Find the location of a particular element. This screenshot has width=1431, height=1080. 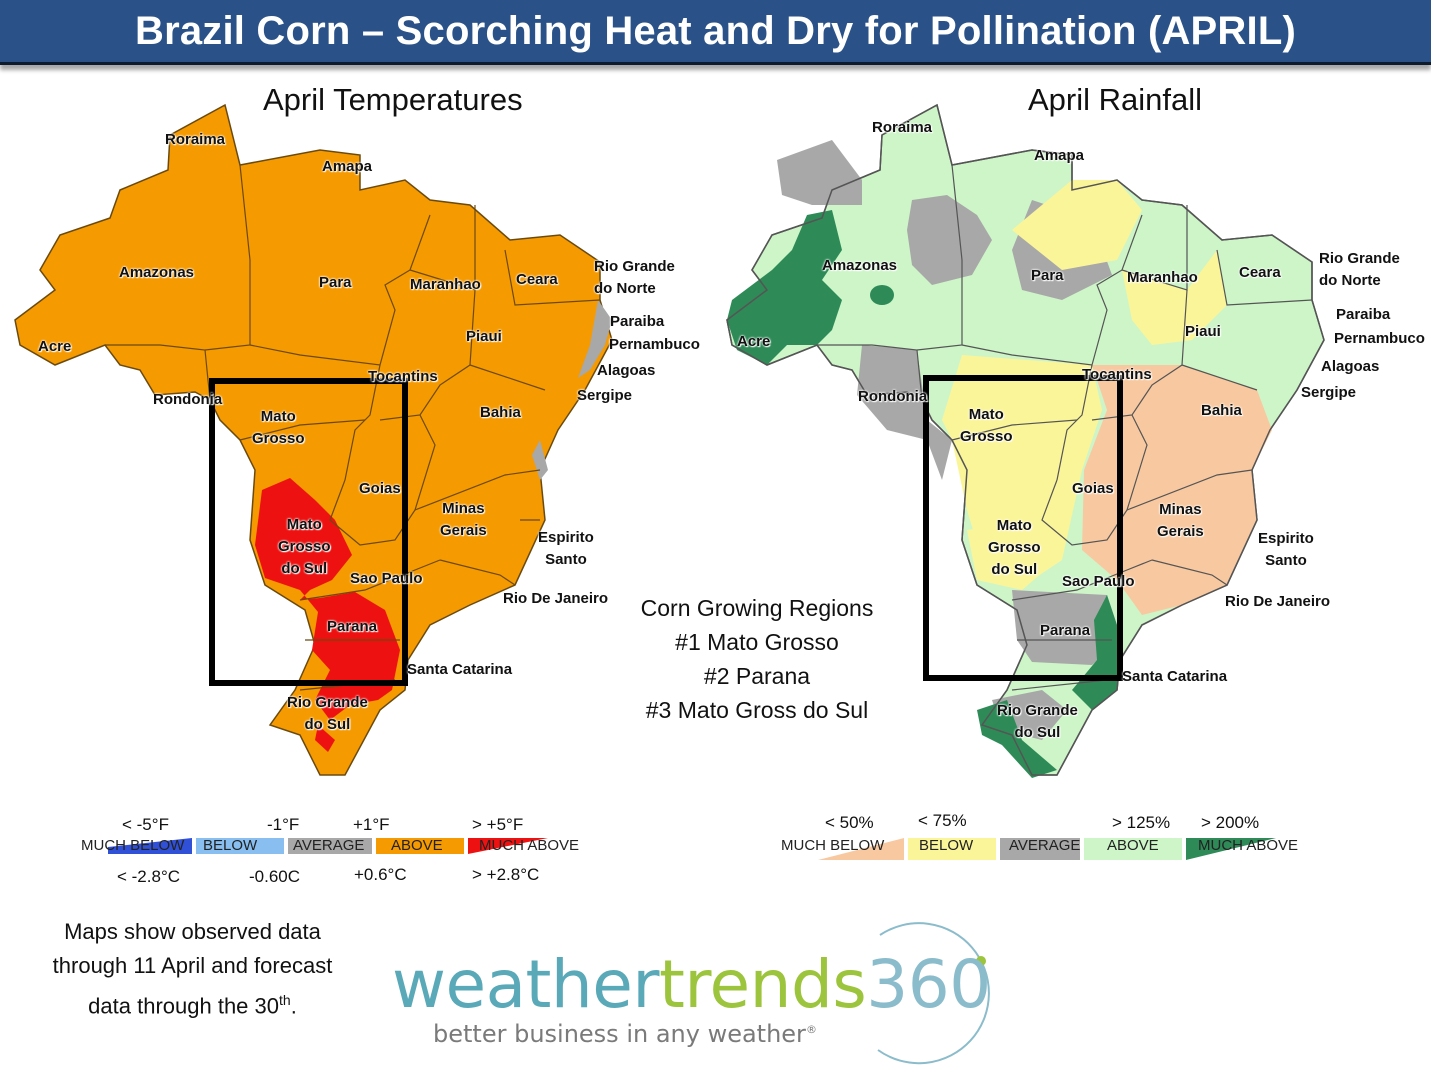

temp-state-label: Para is located at coordinates (335, 282).